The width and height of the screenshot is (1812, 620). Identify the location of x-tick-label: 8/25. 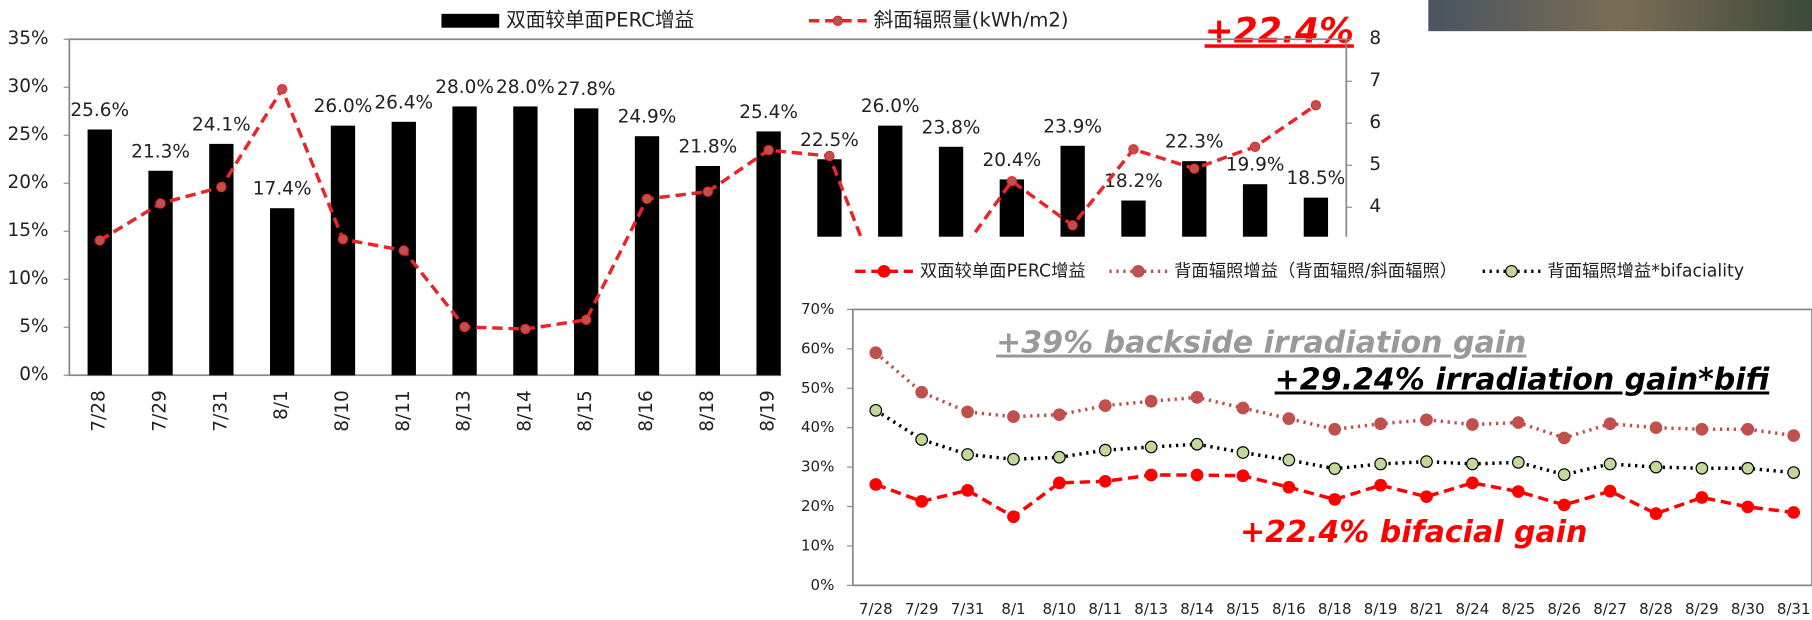
(1518, 609).